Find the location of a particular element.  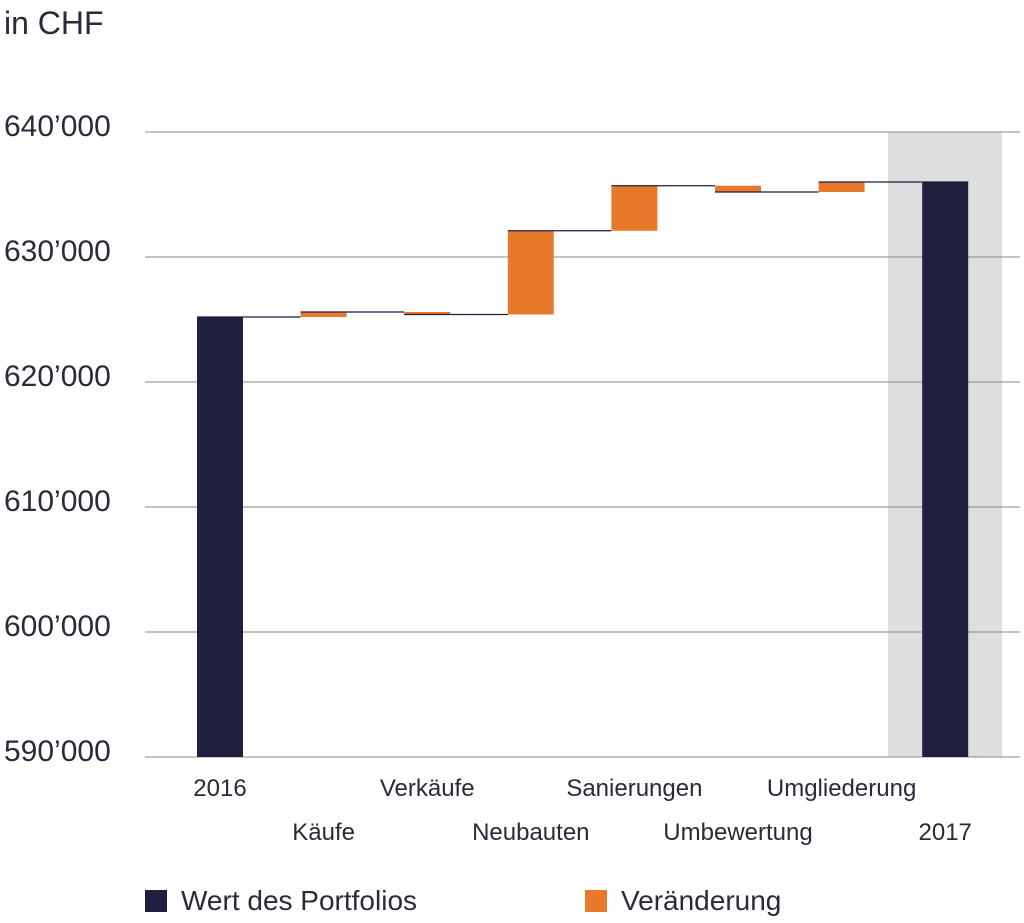

x-tick-label: Verkäufe is located at coordinates (427, 788).